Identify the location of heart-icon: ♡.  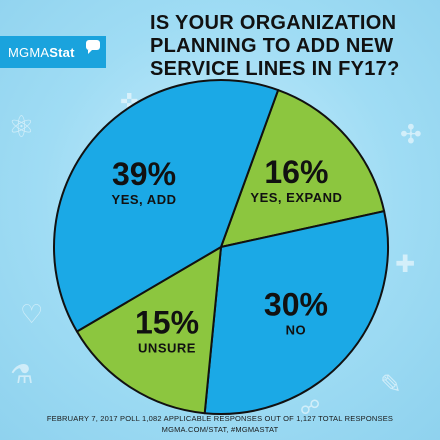
(32, 315).